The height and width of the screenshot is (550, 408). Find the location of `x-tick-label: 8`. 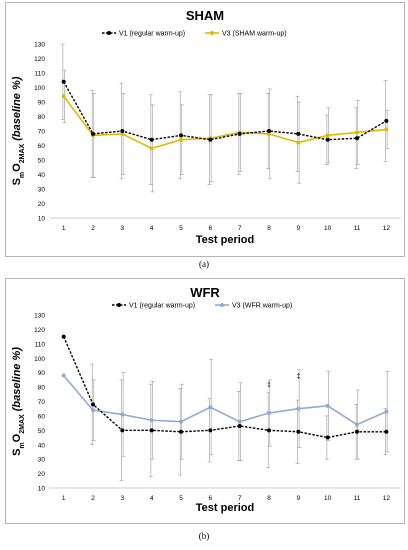

x-tick-label: 8 is located at coordinates (269, 498).